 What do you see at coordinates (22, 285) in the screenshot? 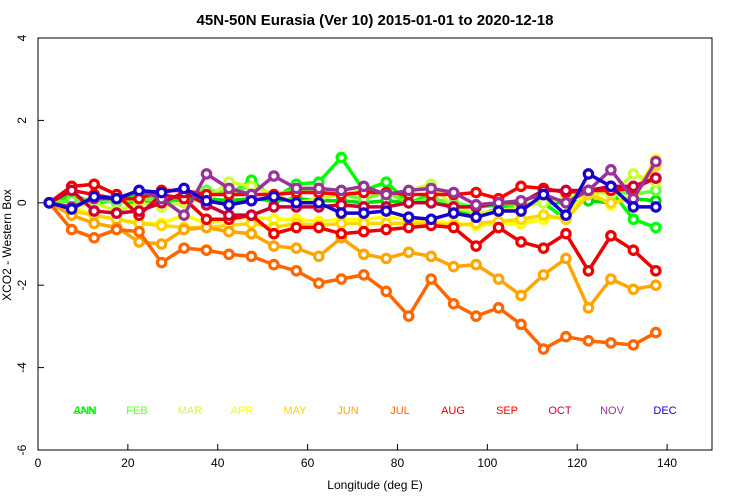
I see `y-tick-label: -2` at bounding box center [22, 285].